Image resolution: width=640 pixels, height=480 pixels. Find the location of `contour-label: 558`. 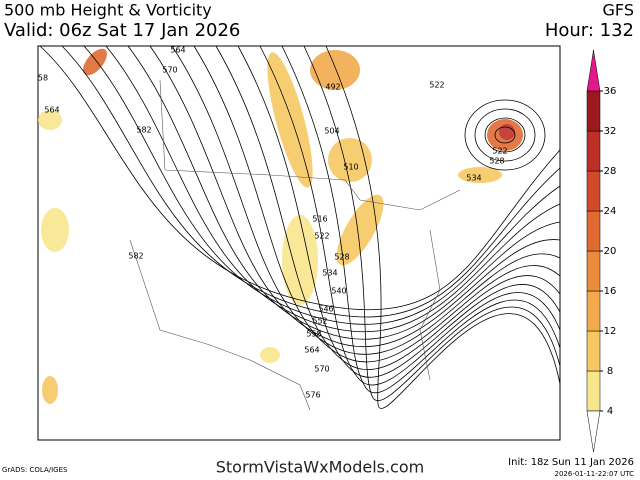

contour-label: 558 is located at coordinates (313, 334).